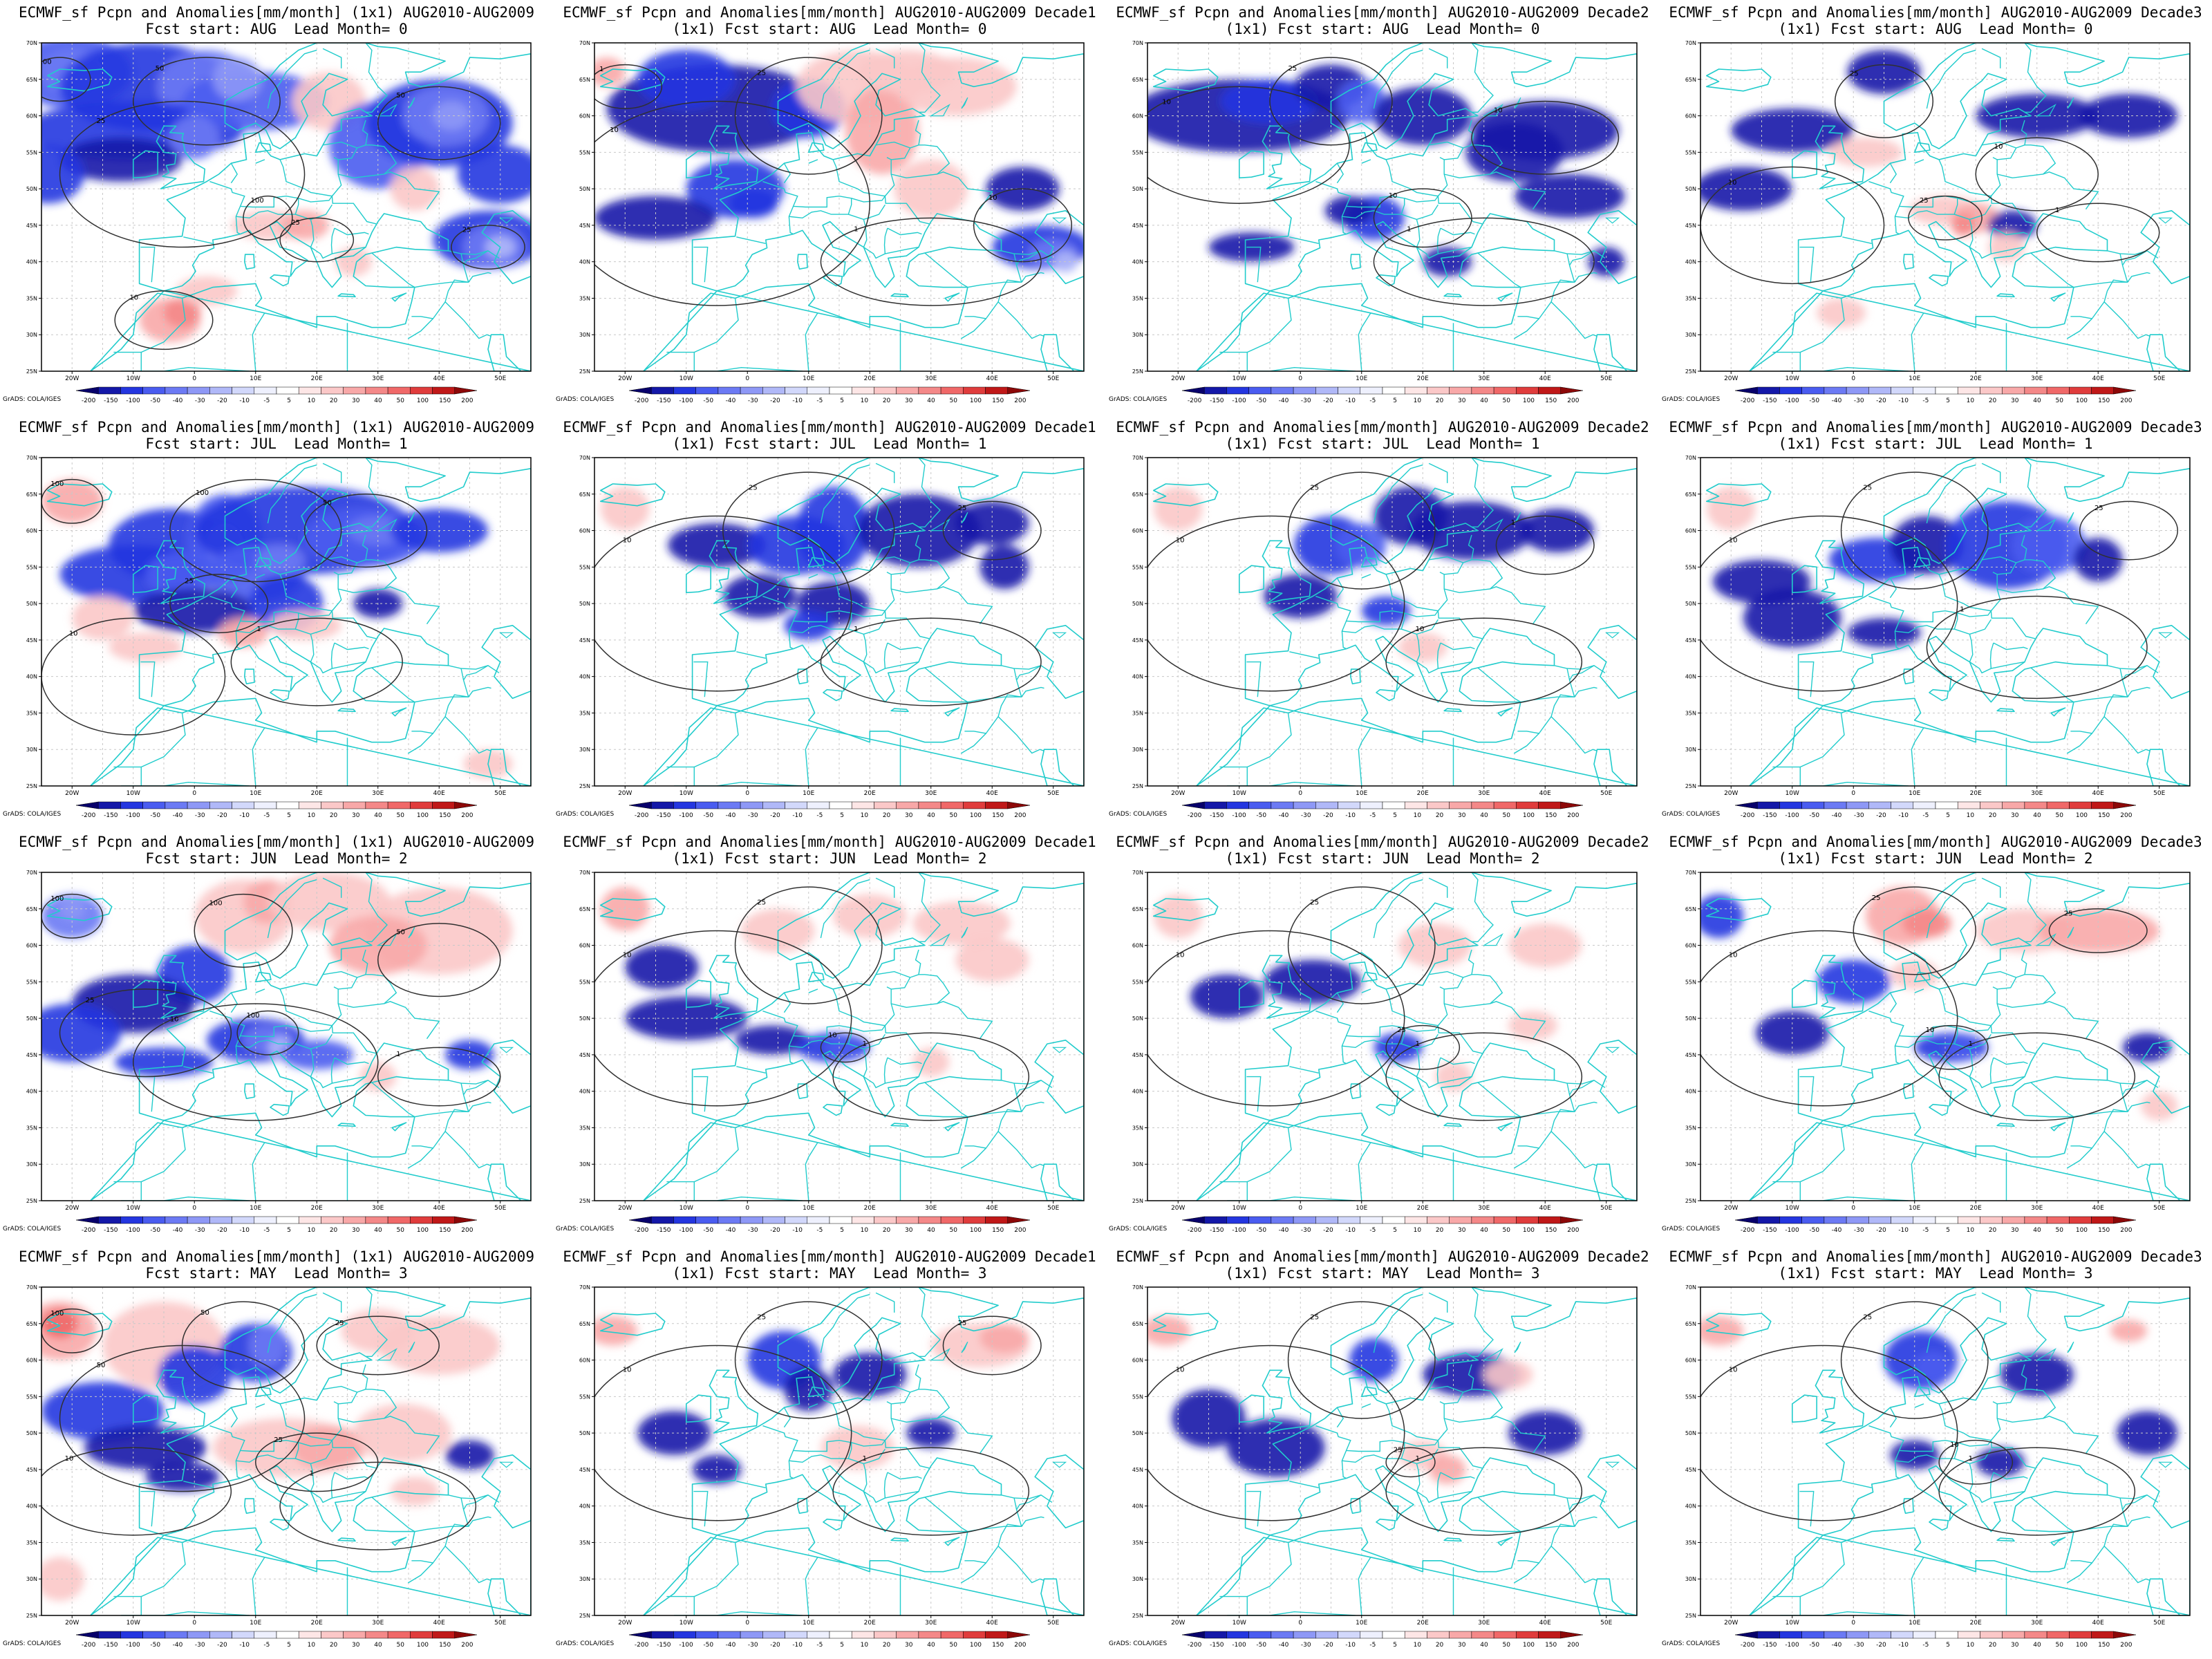  Describe the element at coordinates (686, 1230) in the screenshot. I see `colorbar-label: -100` at that location.